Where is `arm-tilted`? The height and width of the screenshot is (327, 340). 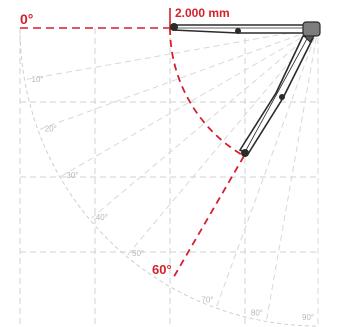 arm-tilted is located at coordinates (276, 96).